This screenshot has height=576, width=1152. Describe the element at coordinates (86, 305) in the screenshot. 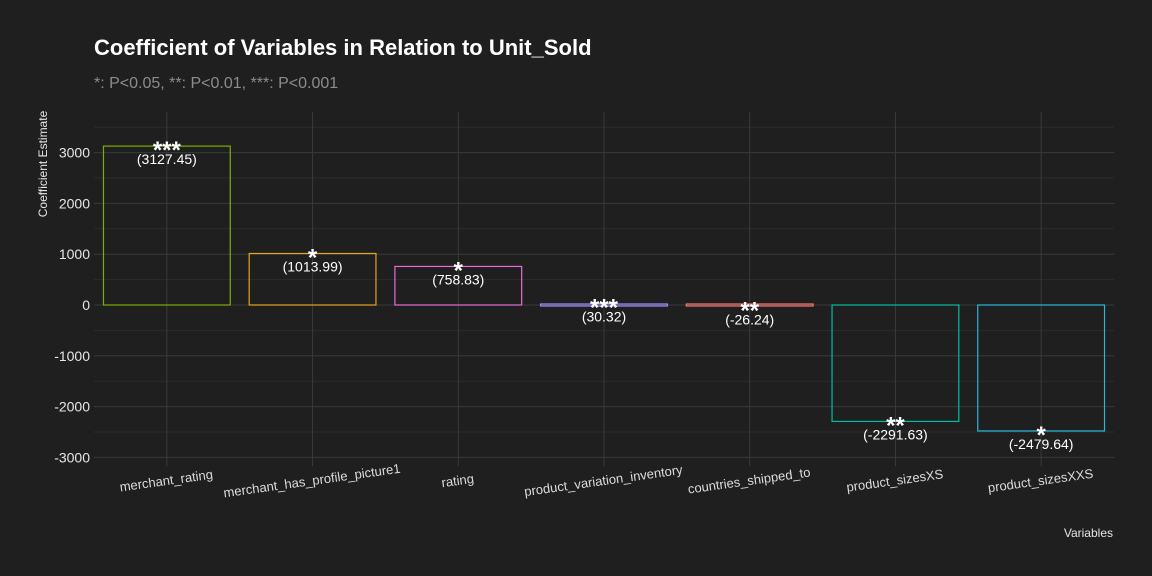

I see `y-tick-label: 0` at that location.